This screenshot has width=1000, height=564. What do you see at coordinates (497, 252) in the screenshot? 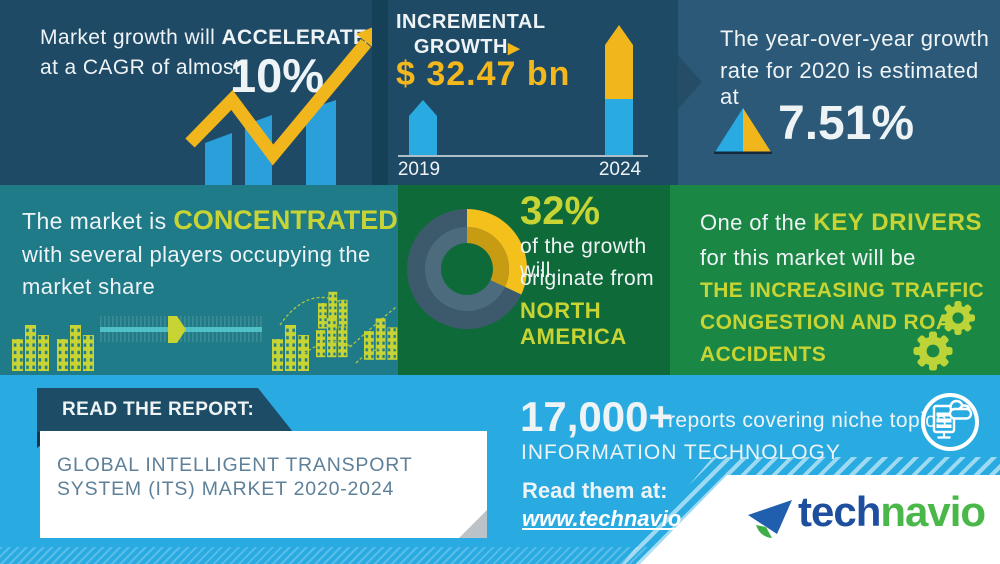
I see `donut-slice-32pct` at bounding box center [497, 252].